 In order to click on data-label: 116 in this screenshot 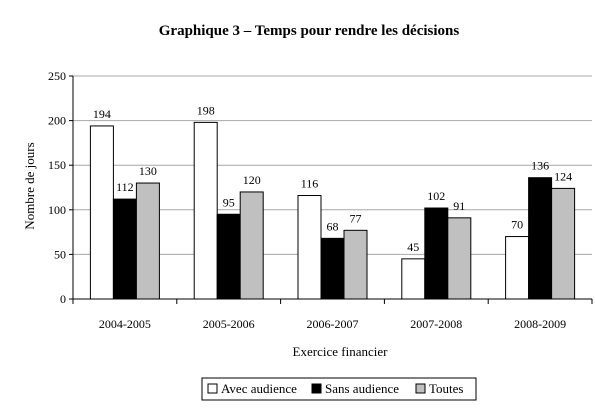, I will do `click(310, 184)`.